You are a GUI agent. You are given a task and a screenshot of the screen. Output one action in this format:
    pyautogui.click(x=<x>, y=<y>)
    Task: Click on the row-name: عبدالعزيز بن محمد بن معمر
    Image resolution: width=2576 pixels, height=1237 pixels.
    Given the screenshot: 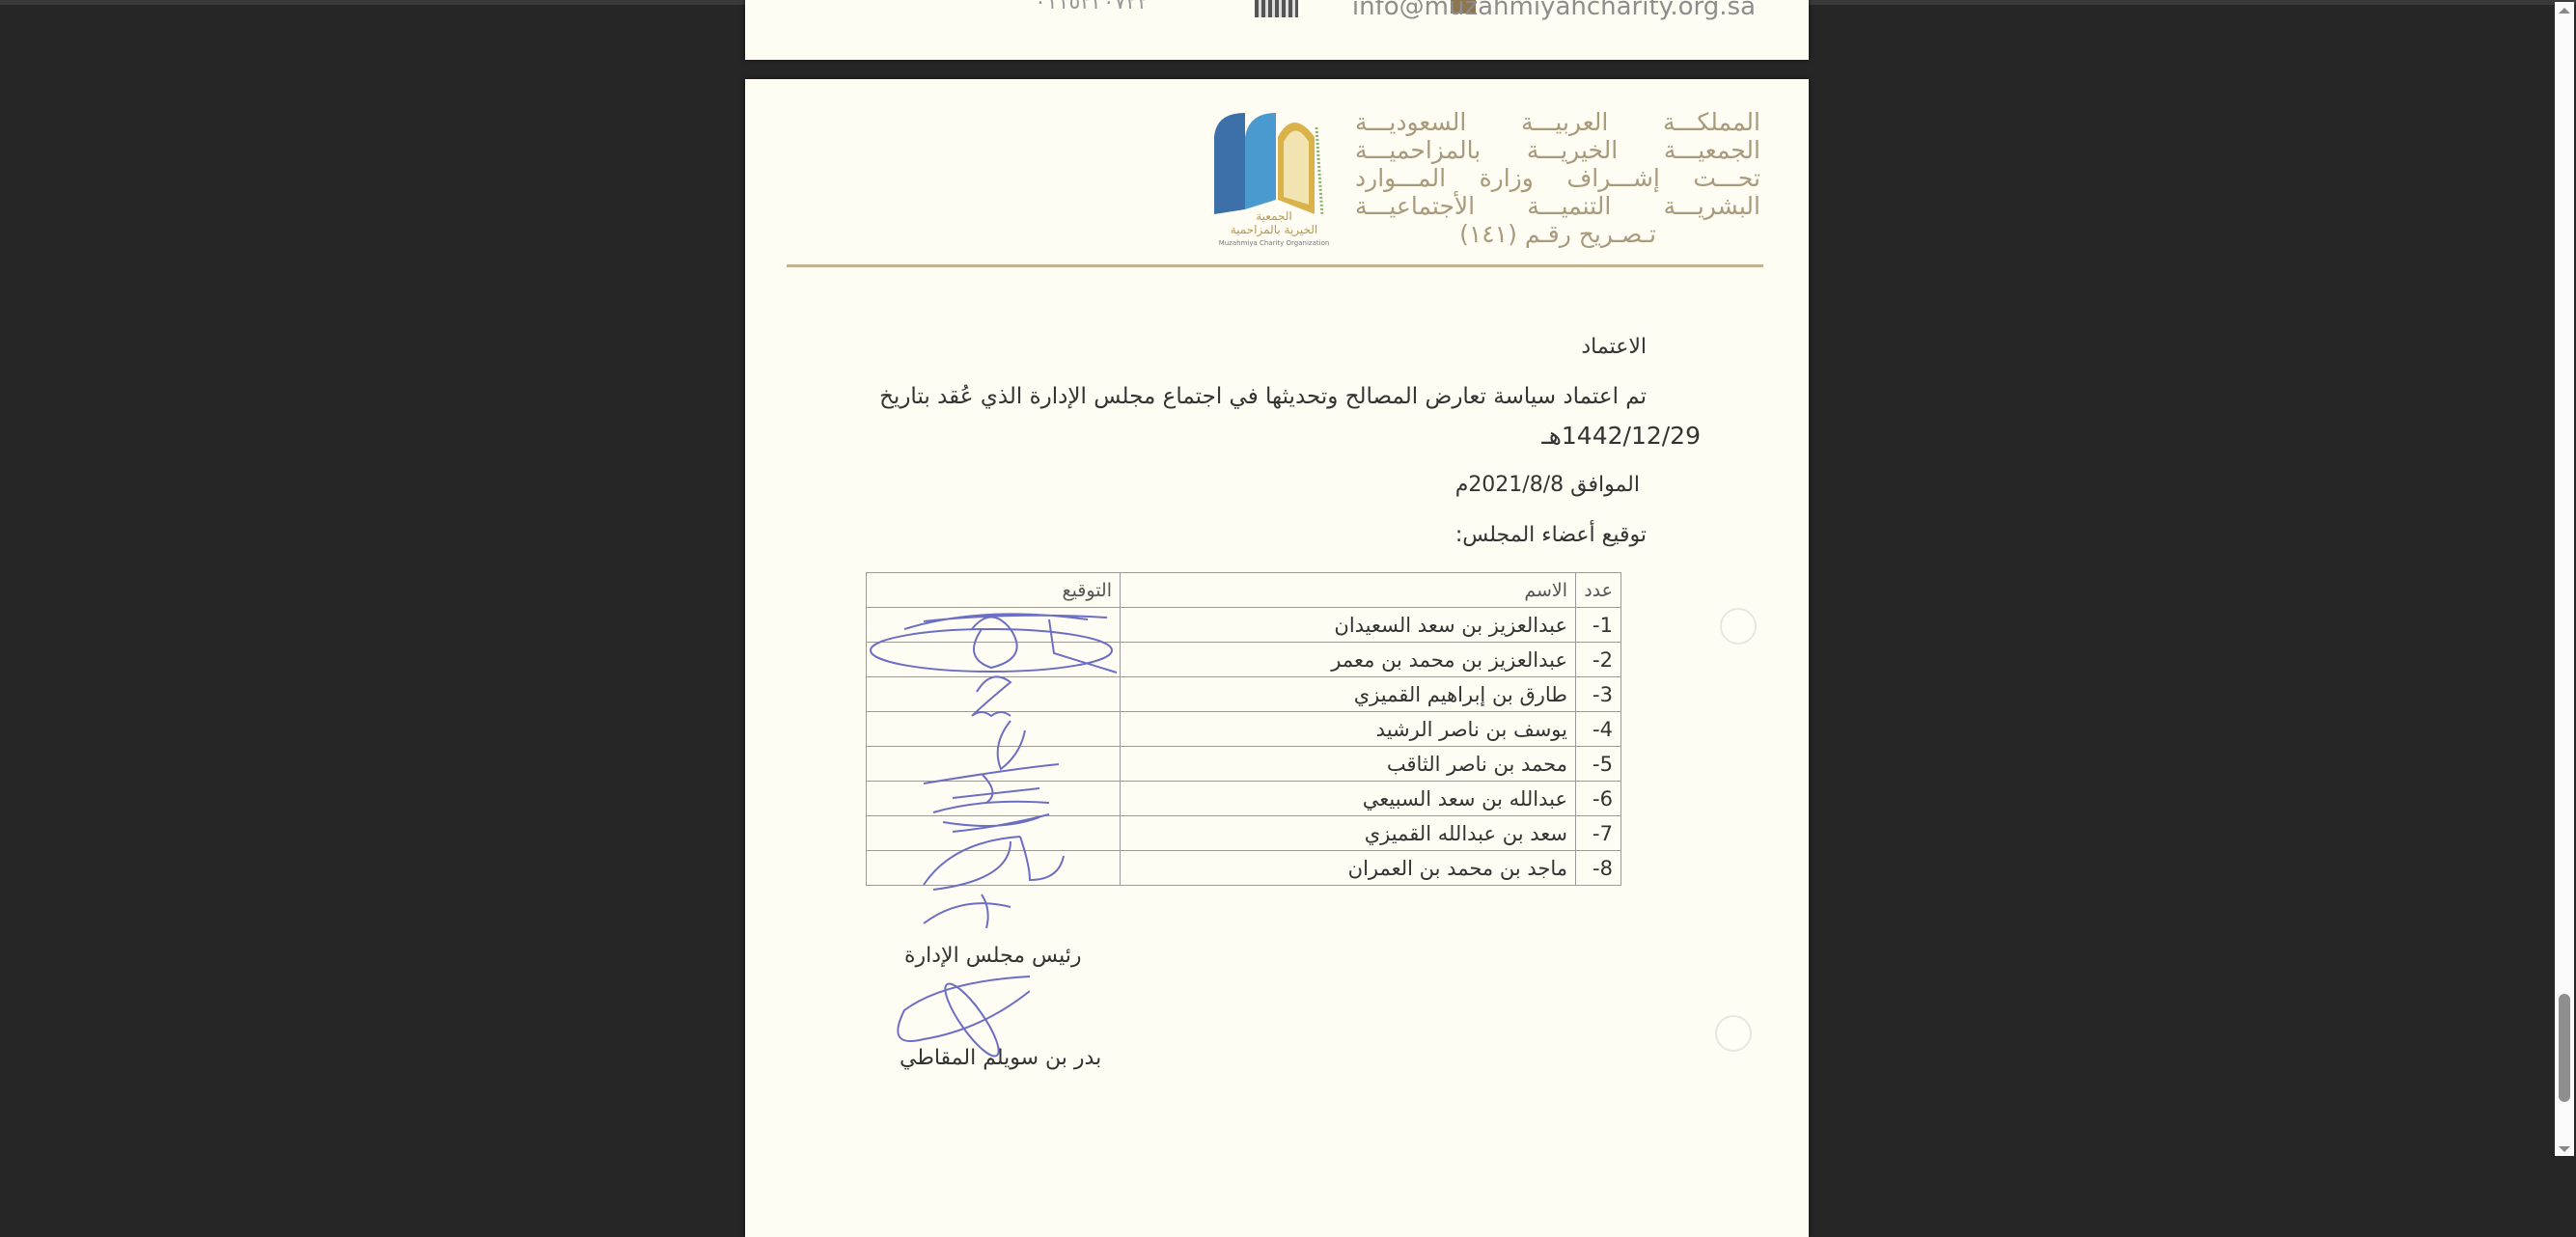 What is the action you would take?
    pyautogui.click(x=1348, y=659)
    